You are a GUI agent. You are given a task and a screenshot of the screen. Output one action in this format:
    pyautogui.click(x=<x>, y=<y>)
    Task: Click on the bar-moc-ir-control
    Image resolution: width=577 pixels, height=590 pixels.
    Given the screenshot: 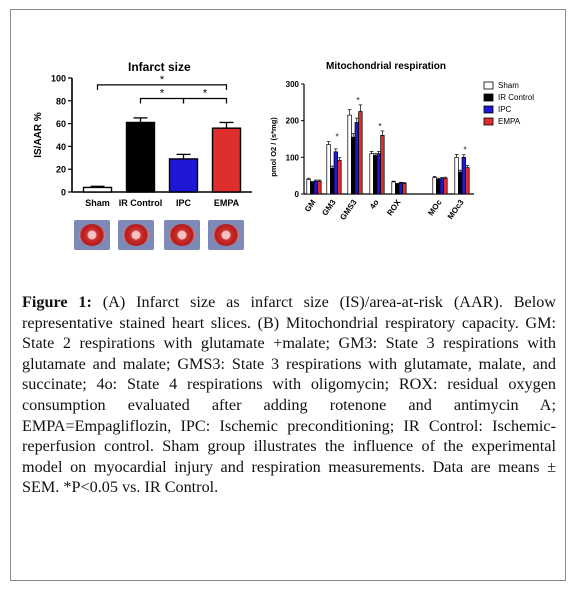 What is the action you would take?
    pyautogui.click(x=438, y=186)
    